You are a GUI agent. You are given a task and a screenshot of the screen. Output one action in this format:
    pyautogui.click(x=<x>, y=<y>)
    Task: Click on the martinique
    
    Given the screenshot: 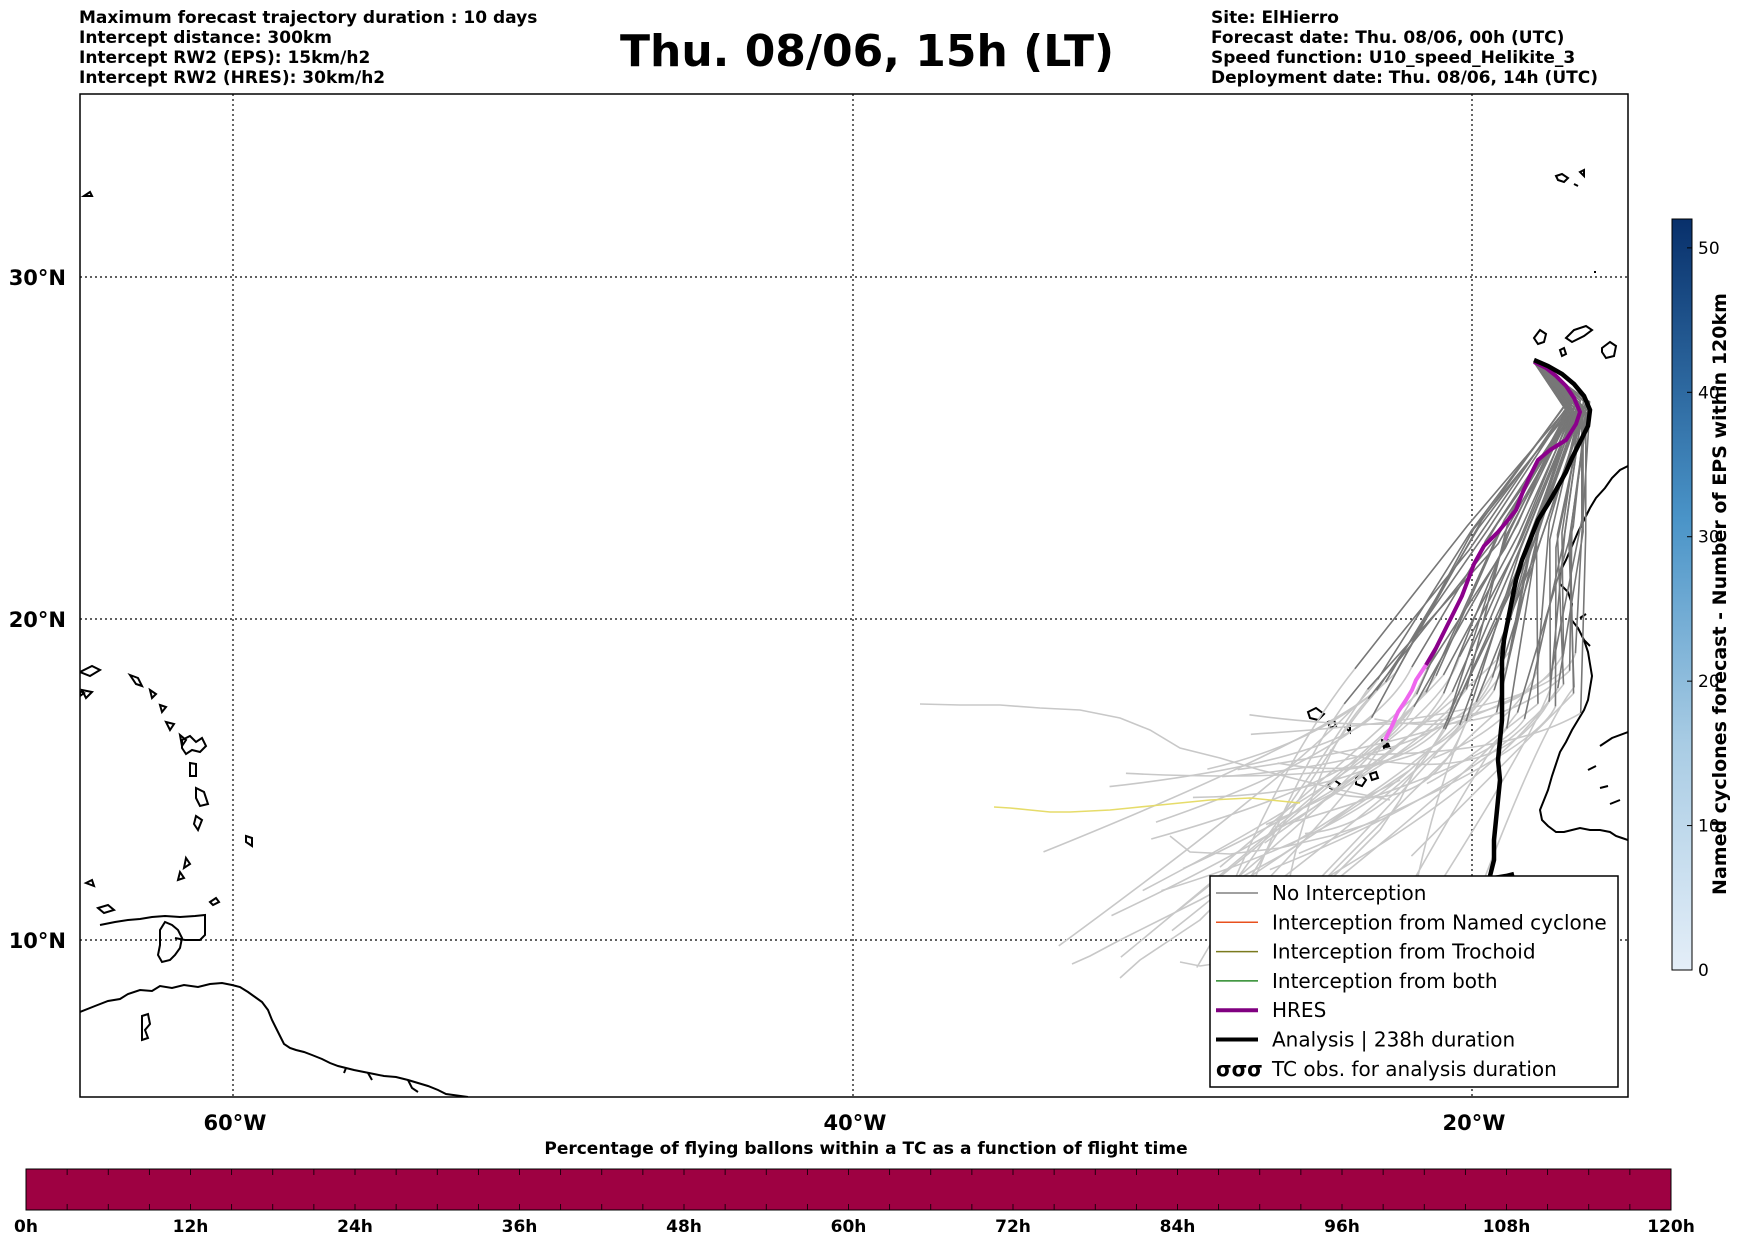 What is the action you would take?
    pyautogui.click(x=202, y=797)
    